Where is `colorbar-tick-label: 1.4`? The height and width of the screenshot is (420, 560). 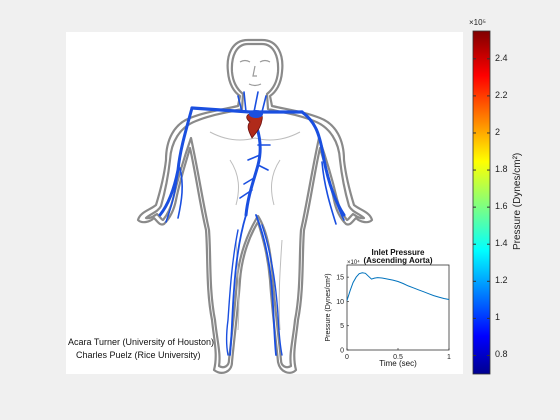 colorbar-tick-label: 1.4 is located at coordinates (501, 243).